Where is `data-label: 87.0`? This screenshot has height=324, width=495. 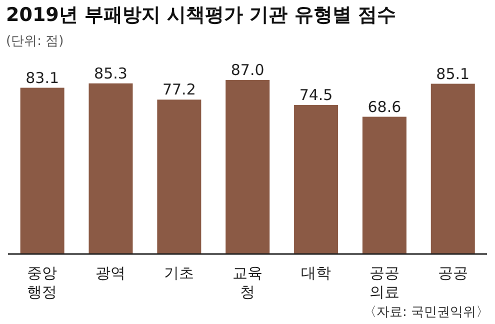
data-label: 87.0 is located at coordinates (247, 70).